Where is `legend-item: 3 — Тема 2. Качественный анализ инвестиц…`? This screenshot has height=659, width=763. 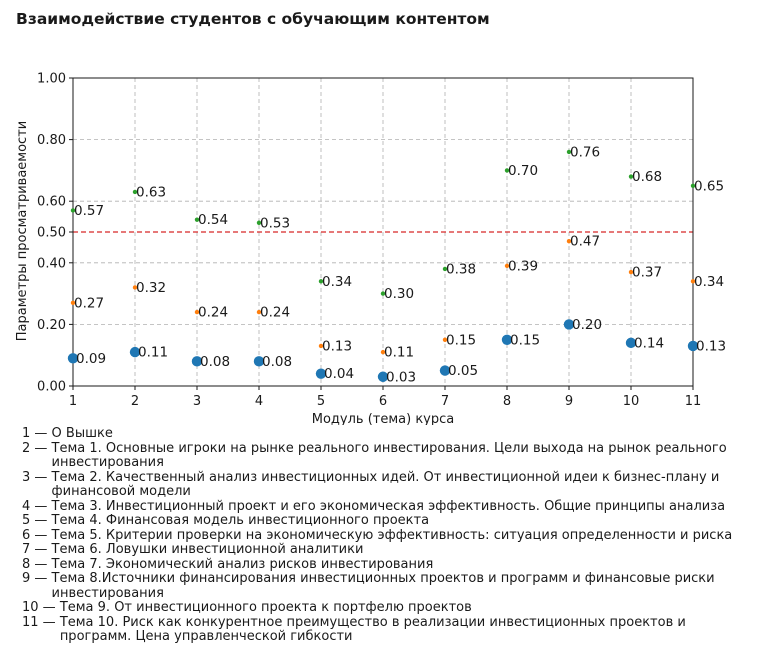 legend-item: 3 — Тема 2. Качественный анализ инвестиц… is located at coordinates (387, 484).